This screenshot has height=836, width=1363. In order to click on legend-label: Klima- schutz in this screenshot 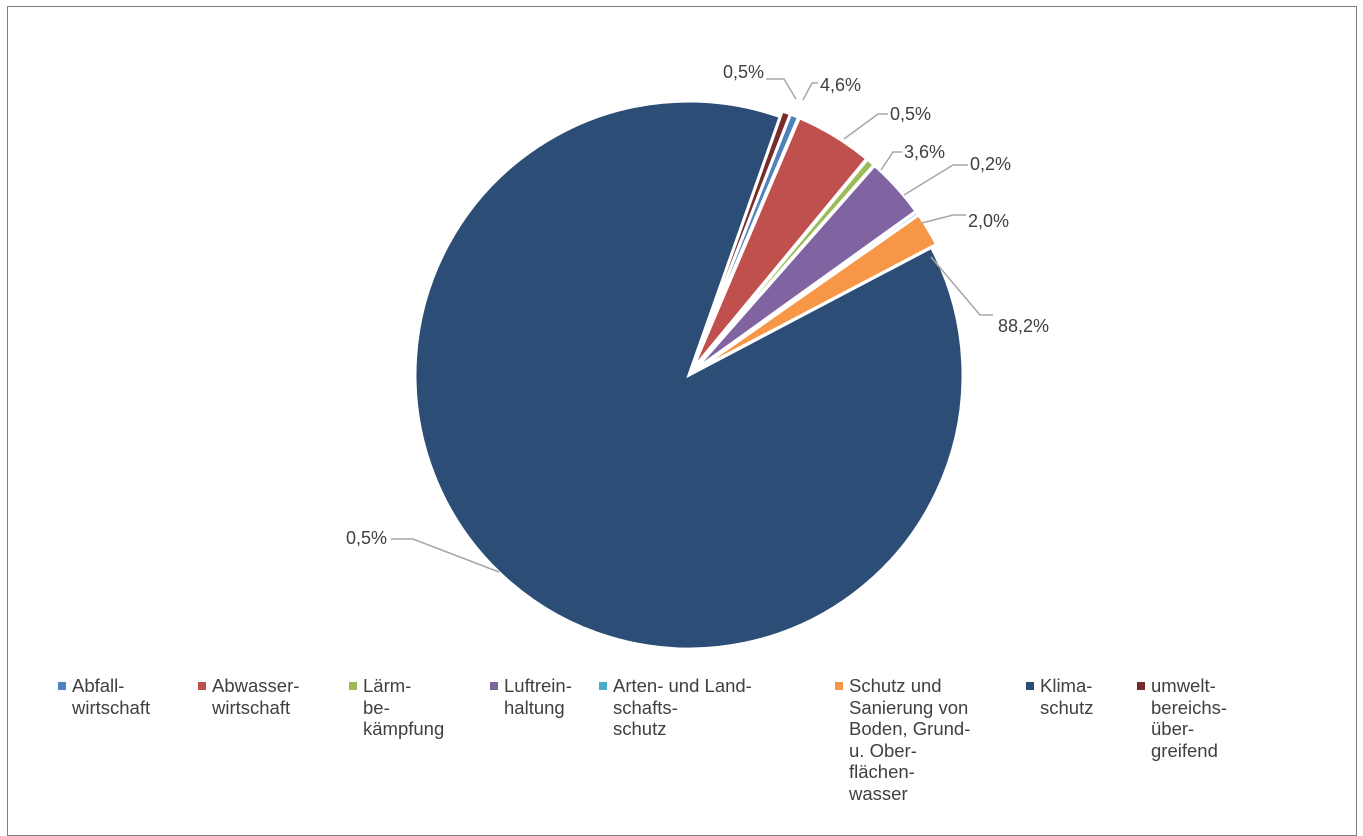, I will do `click(1066, 696)`.